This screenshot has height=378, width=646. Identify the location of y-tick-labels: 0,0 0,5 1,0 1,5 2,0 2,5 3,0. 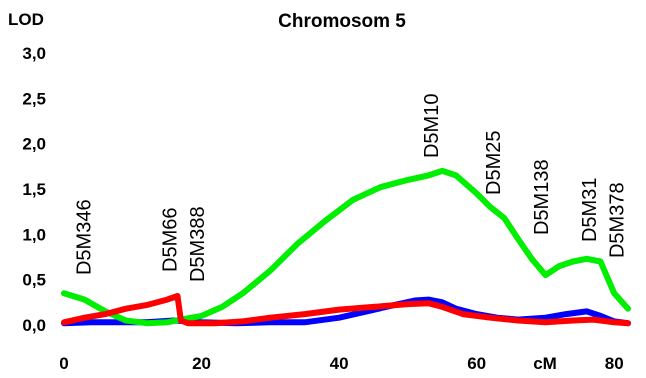
(34, 189).